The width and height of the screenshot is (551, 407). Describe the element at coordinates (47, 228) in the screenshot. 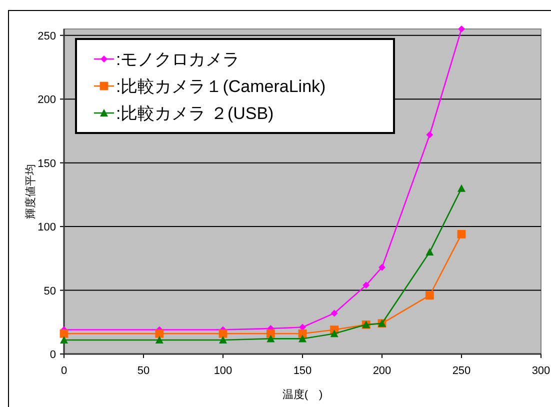

I see `y-tick-label: 100` at that location.